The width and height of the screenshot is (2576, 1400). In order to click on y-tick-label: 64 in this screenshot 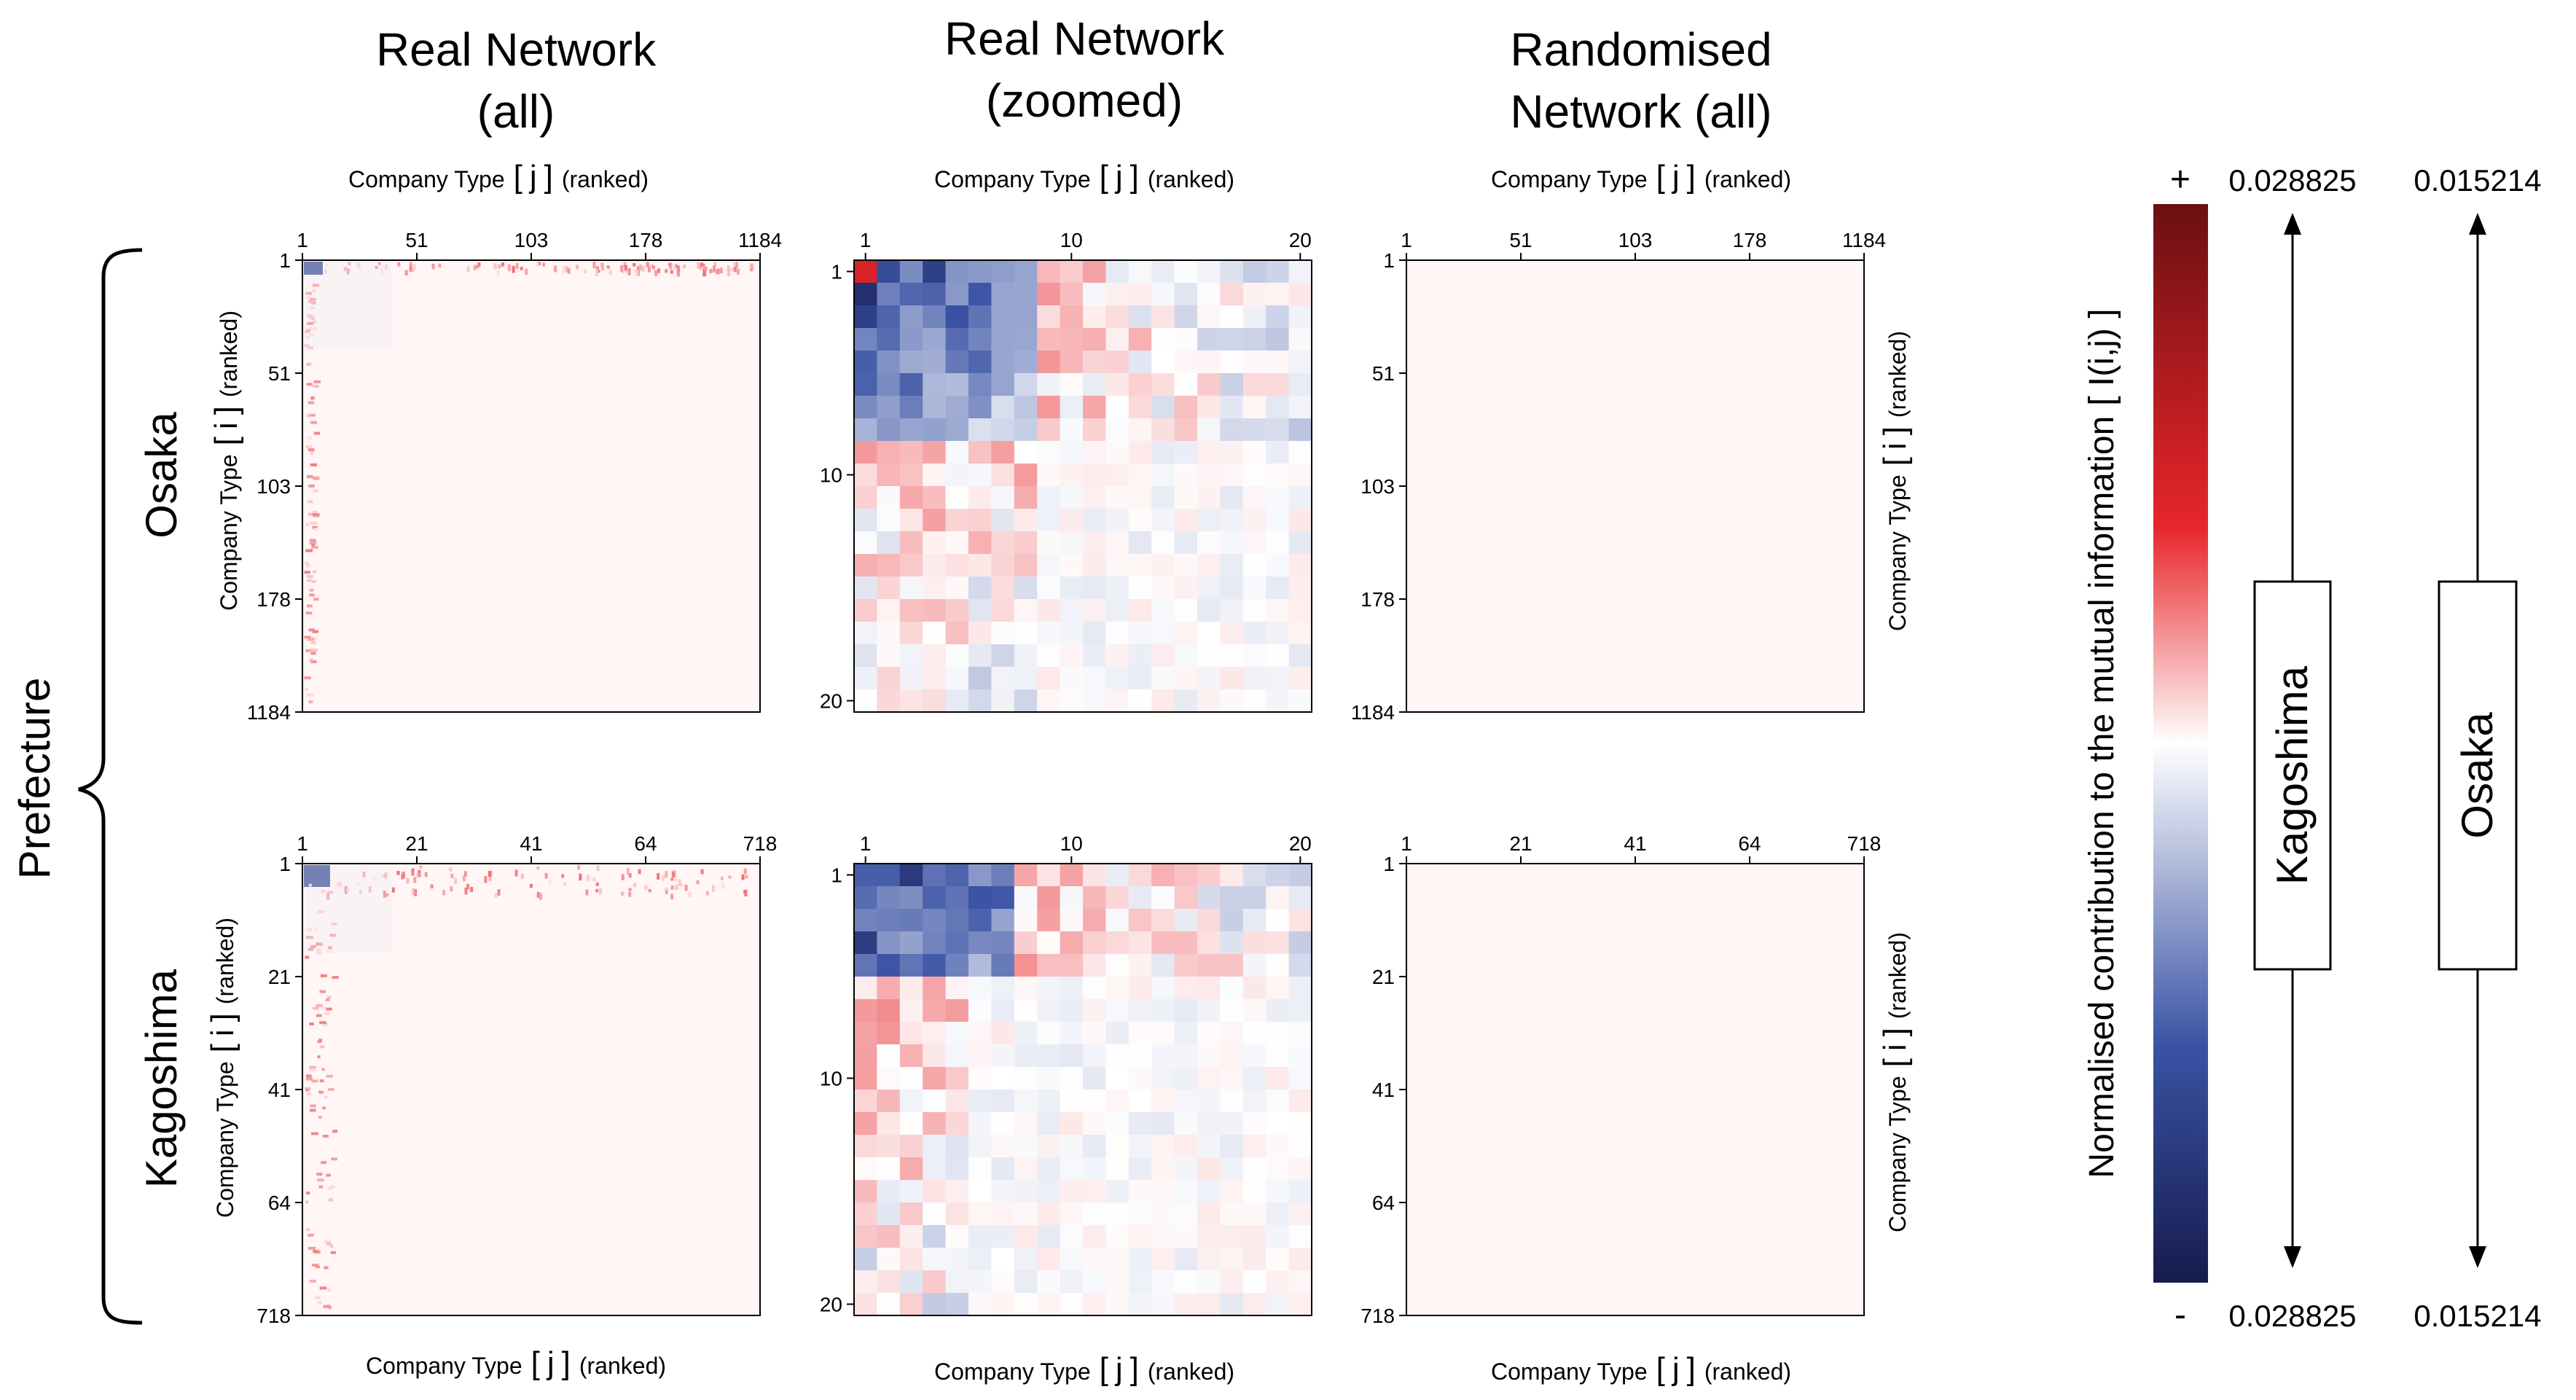, I will do `click(1383, 1203)`.